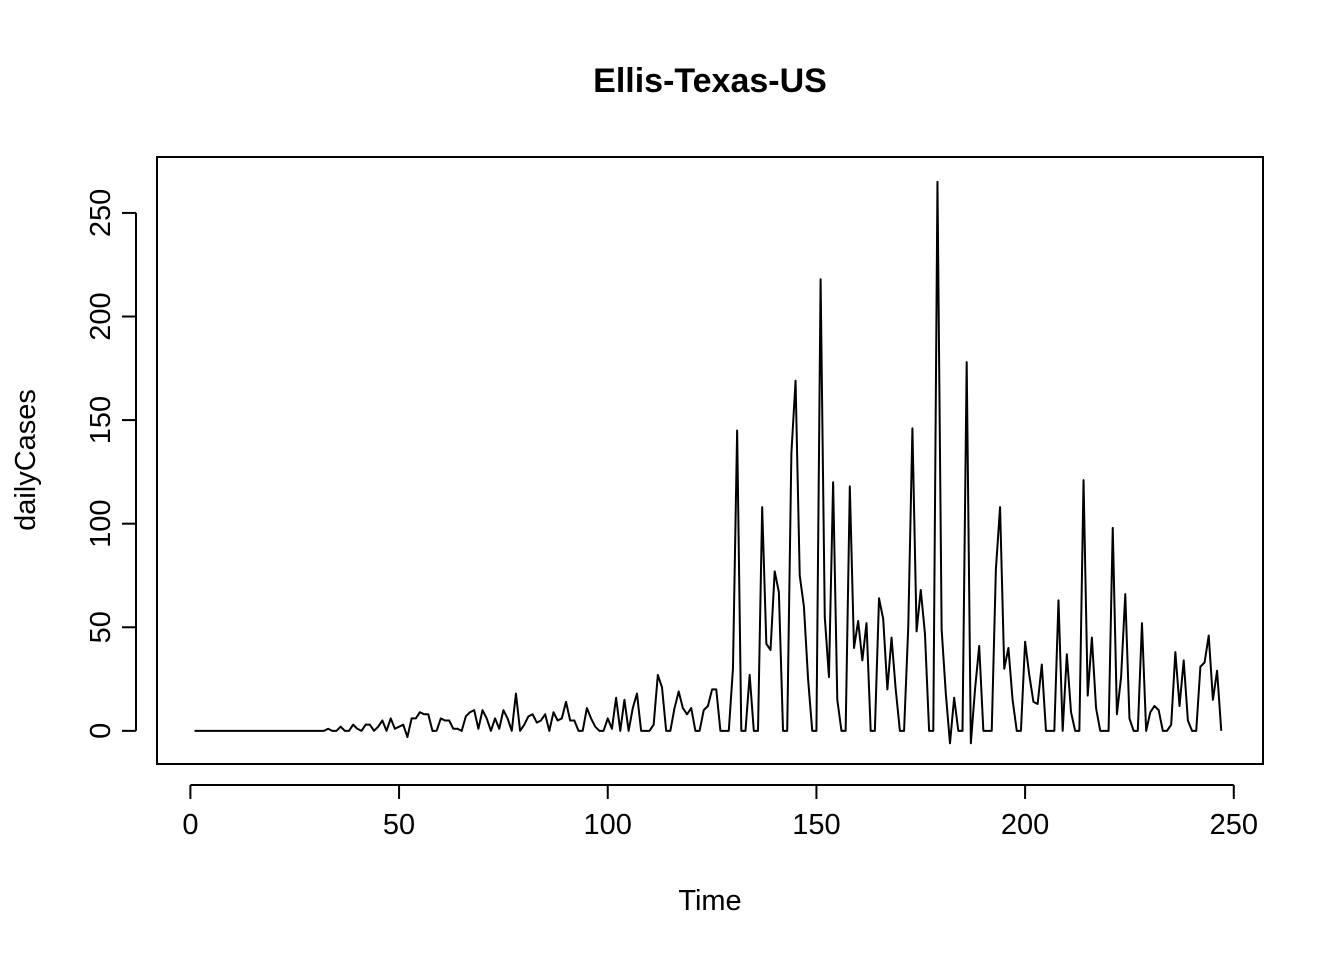 The height and width of the screenshot is (960, 1344). What do you see at coordinates (101, 627) in the screenshot?
I see `y-tick-label: 50` at bounding box center [101, 627].